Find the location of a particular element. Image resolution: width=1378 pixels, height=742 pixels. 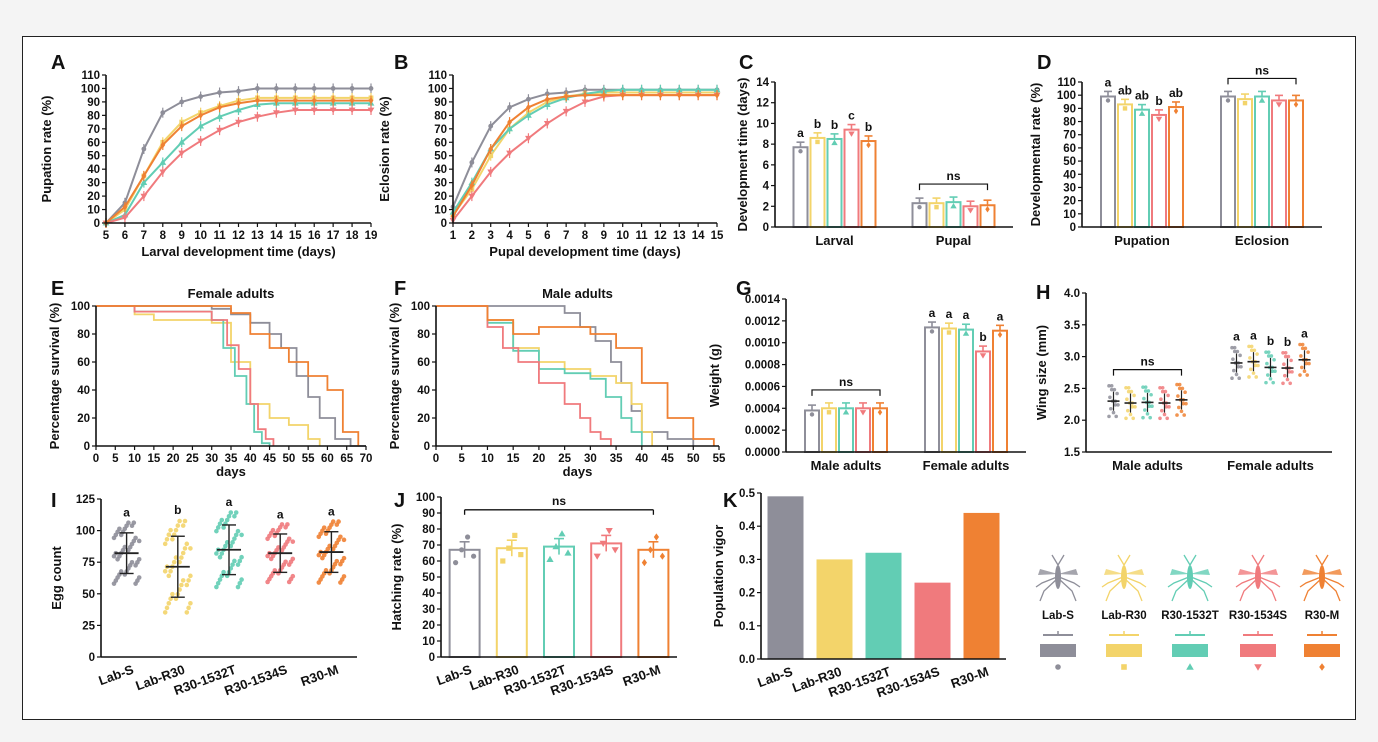

panel-K-ylabel: Population vigor is located at coordinates (718, 576).